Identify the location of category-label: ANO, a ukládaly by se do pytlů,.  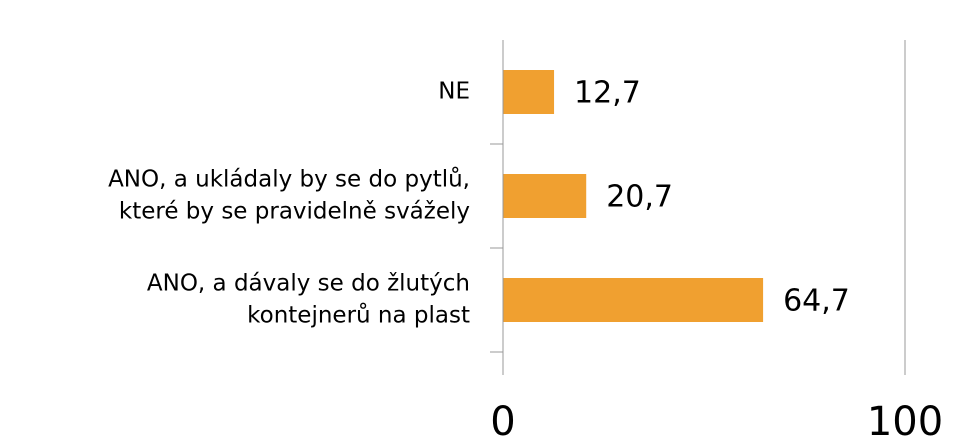
(289, 179).